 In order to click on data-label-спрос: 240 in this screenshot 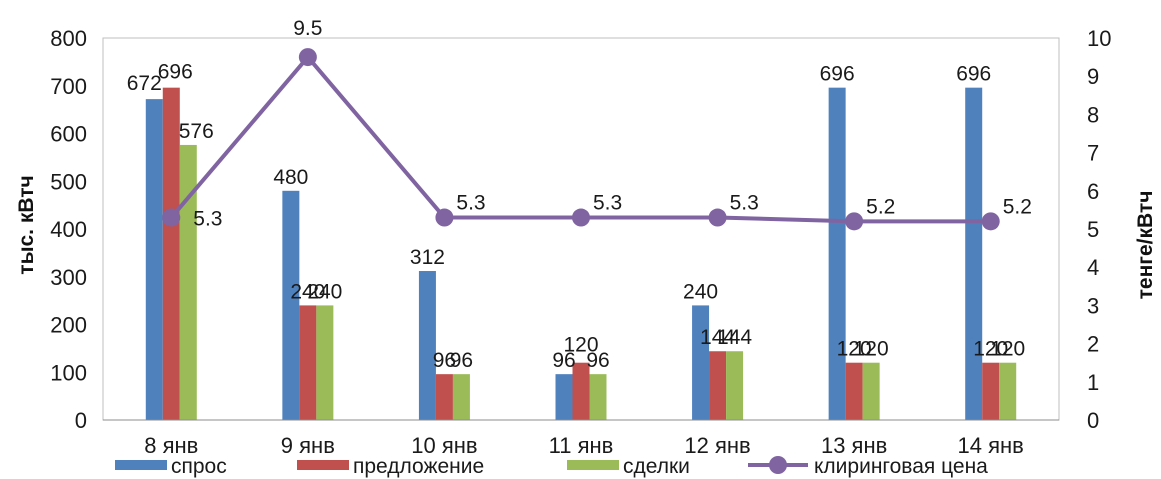, I will do `click(700, 291)`.